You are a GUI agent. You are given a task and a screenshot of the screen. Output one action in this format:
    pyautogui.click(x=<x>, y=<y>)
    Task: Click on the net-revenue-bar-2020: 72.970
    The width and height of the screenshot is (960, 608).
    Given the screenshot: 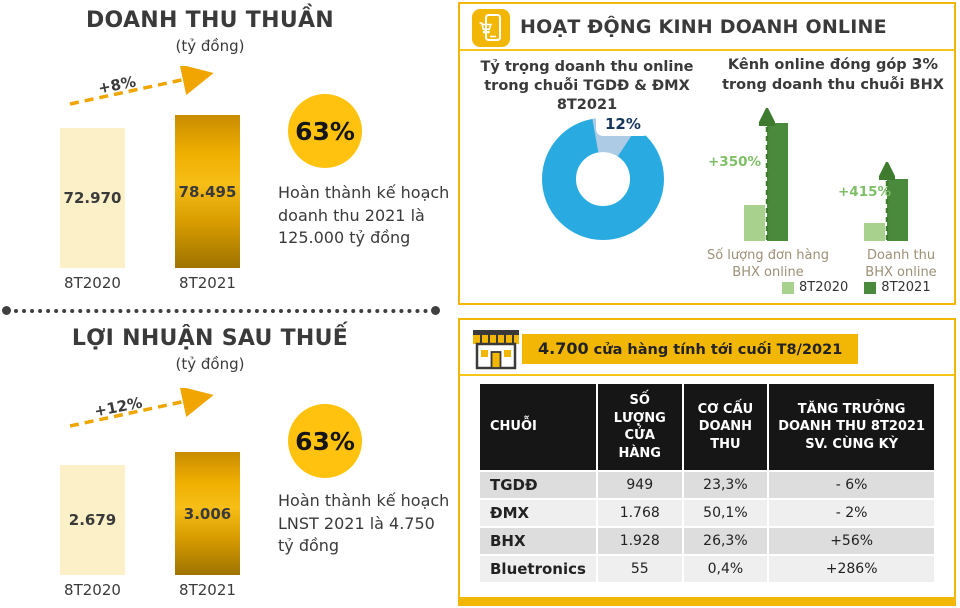 What is the action you would take?
    pyautogui.click(x=92, y=198)
    